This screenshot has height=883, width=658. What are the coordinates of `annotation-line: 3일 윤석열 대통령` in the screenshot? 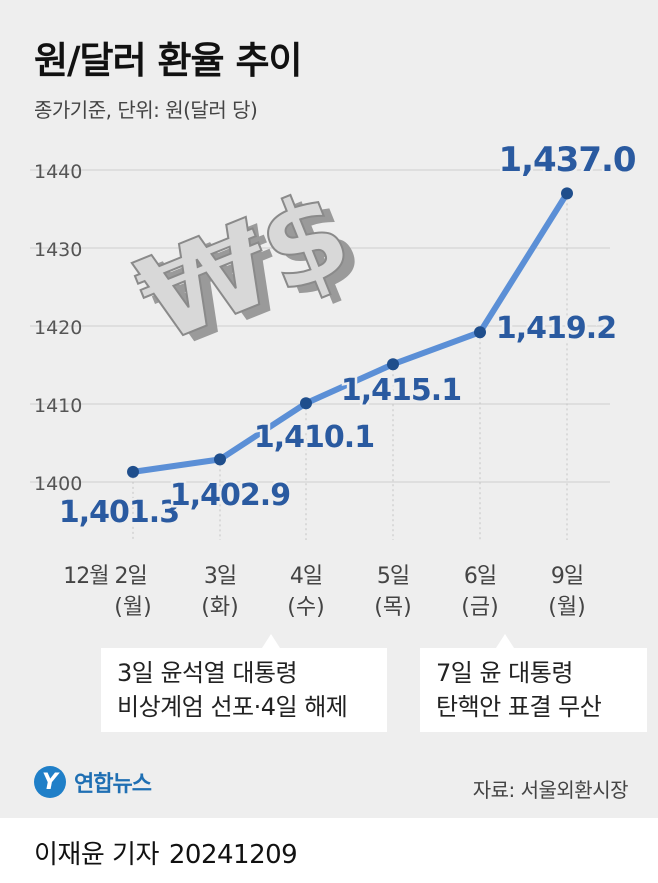 It's located at (207, 673).